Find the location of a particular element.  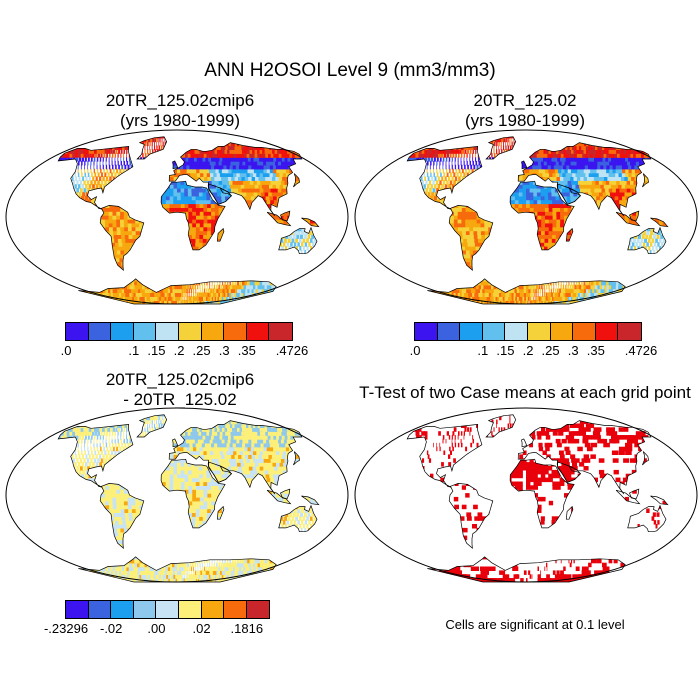

colorbar-tick-label: .02 is located at coordinates (201, 628).